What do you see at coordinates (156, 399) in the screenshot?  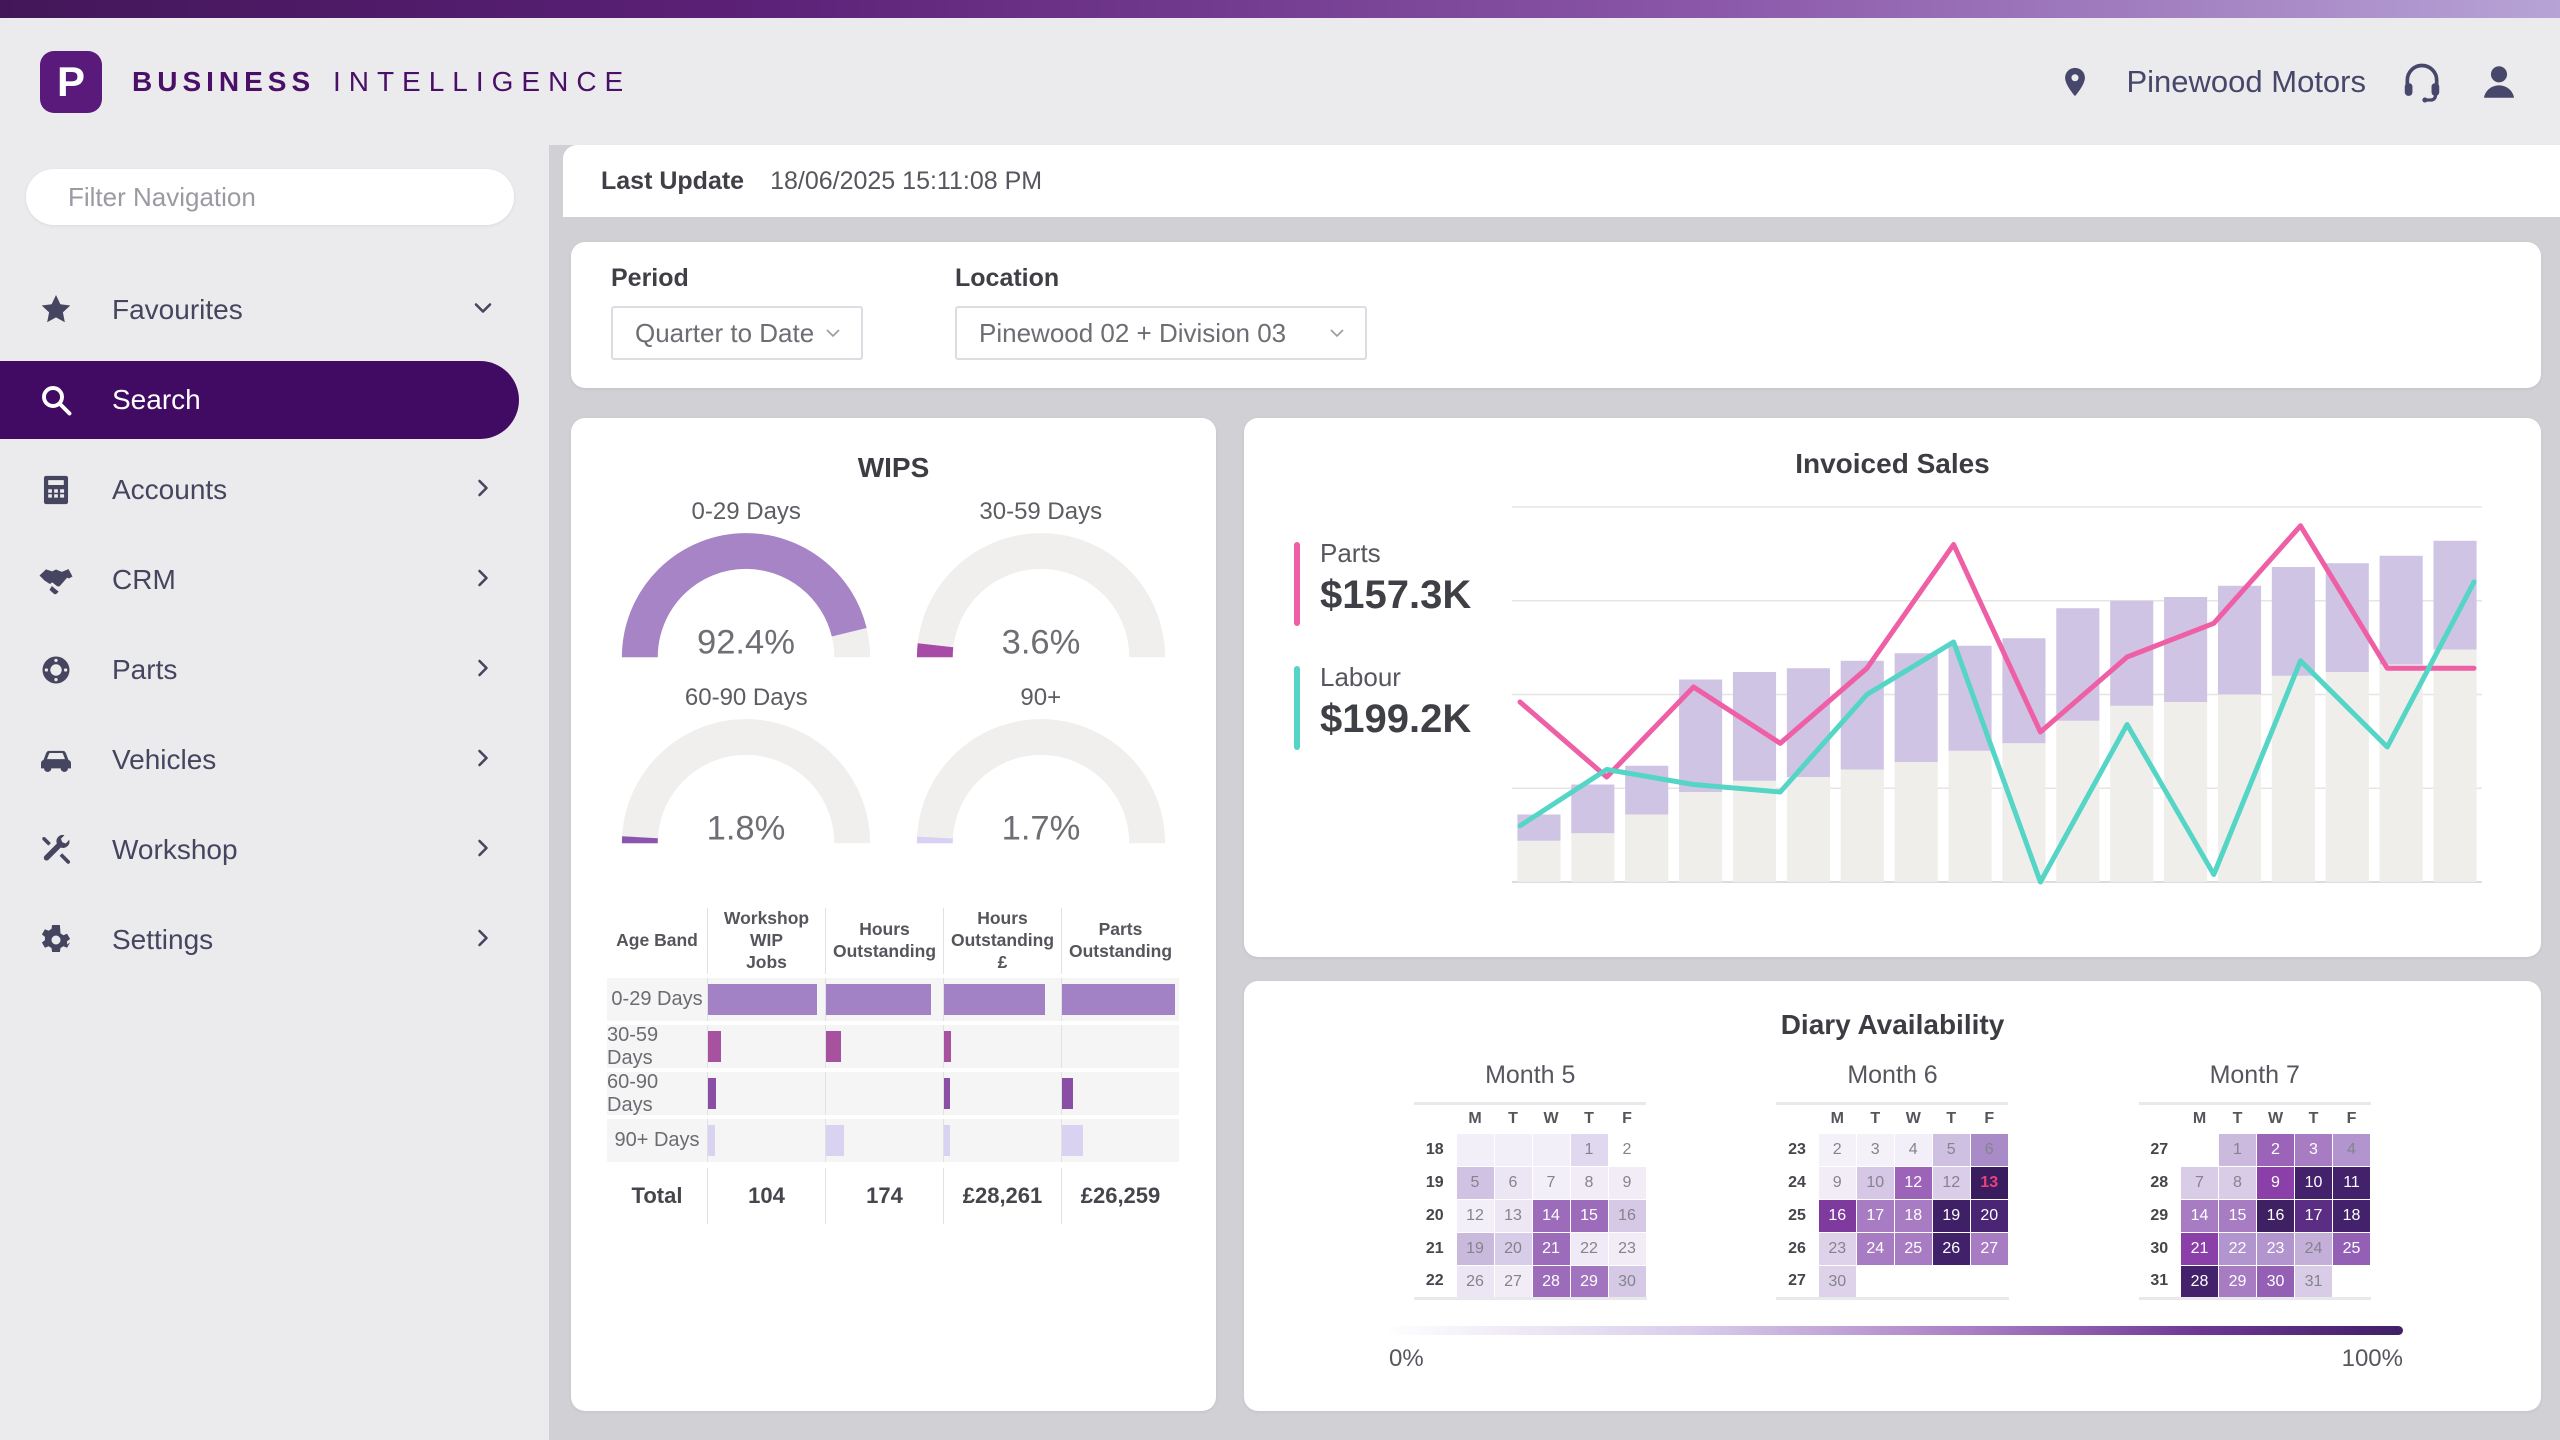 I see `sidebar-item-label: Search` at bounding box center [156, 399].